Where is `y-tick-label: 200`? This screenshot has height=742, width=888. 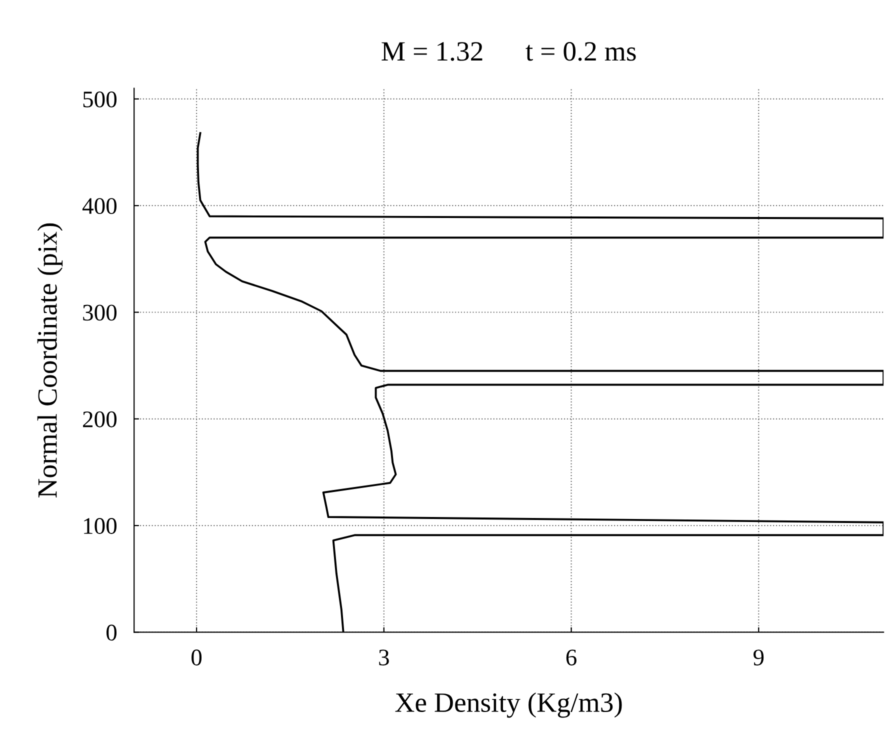
y-tick-label: 200 is located at coordinates (100, 419).